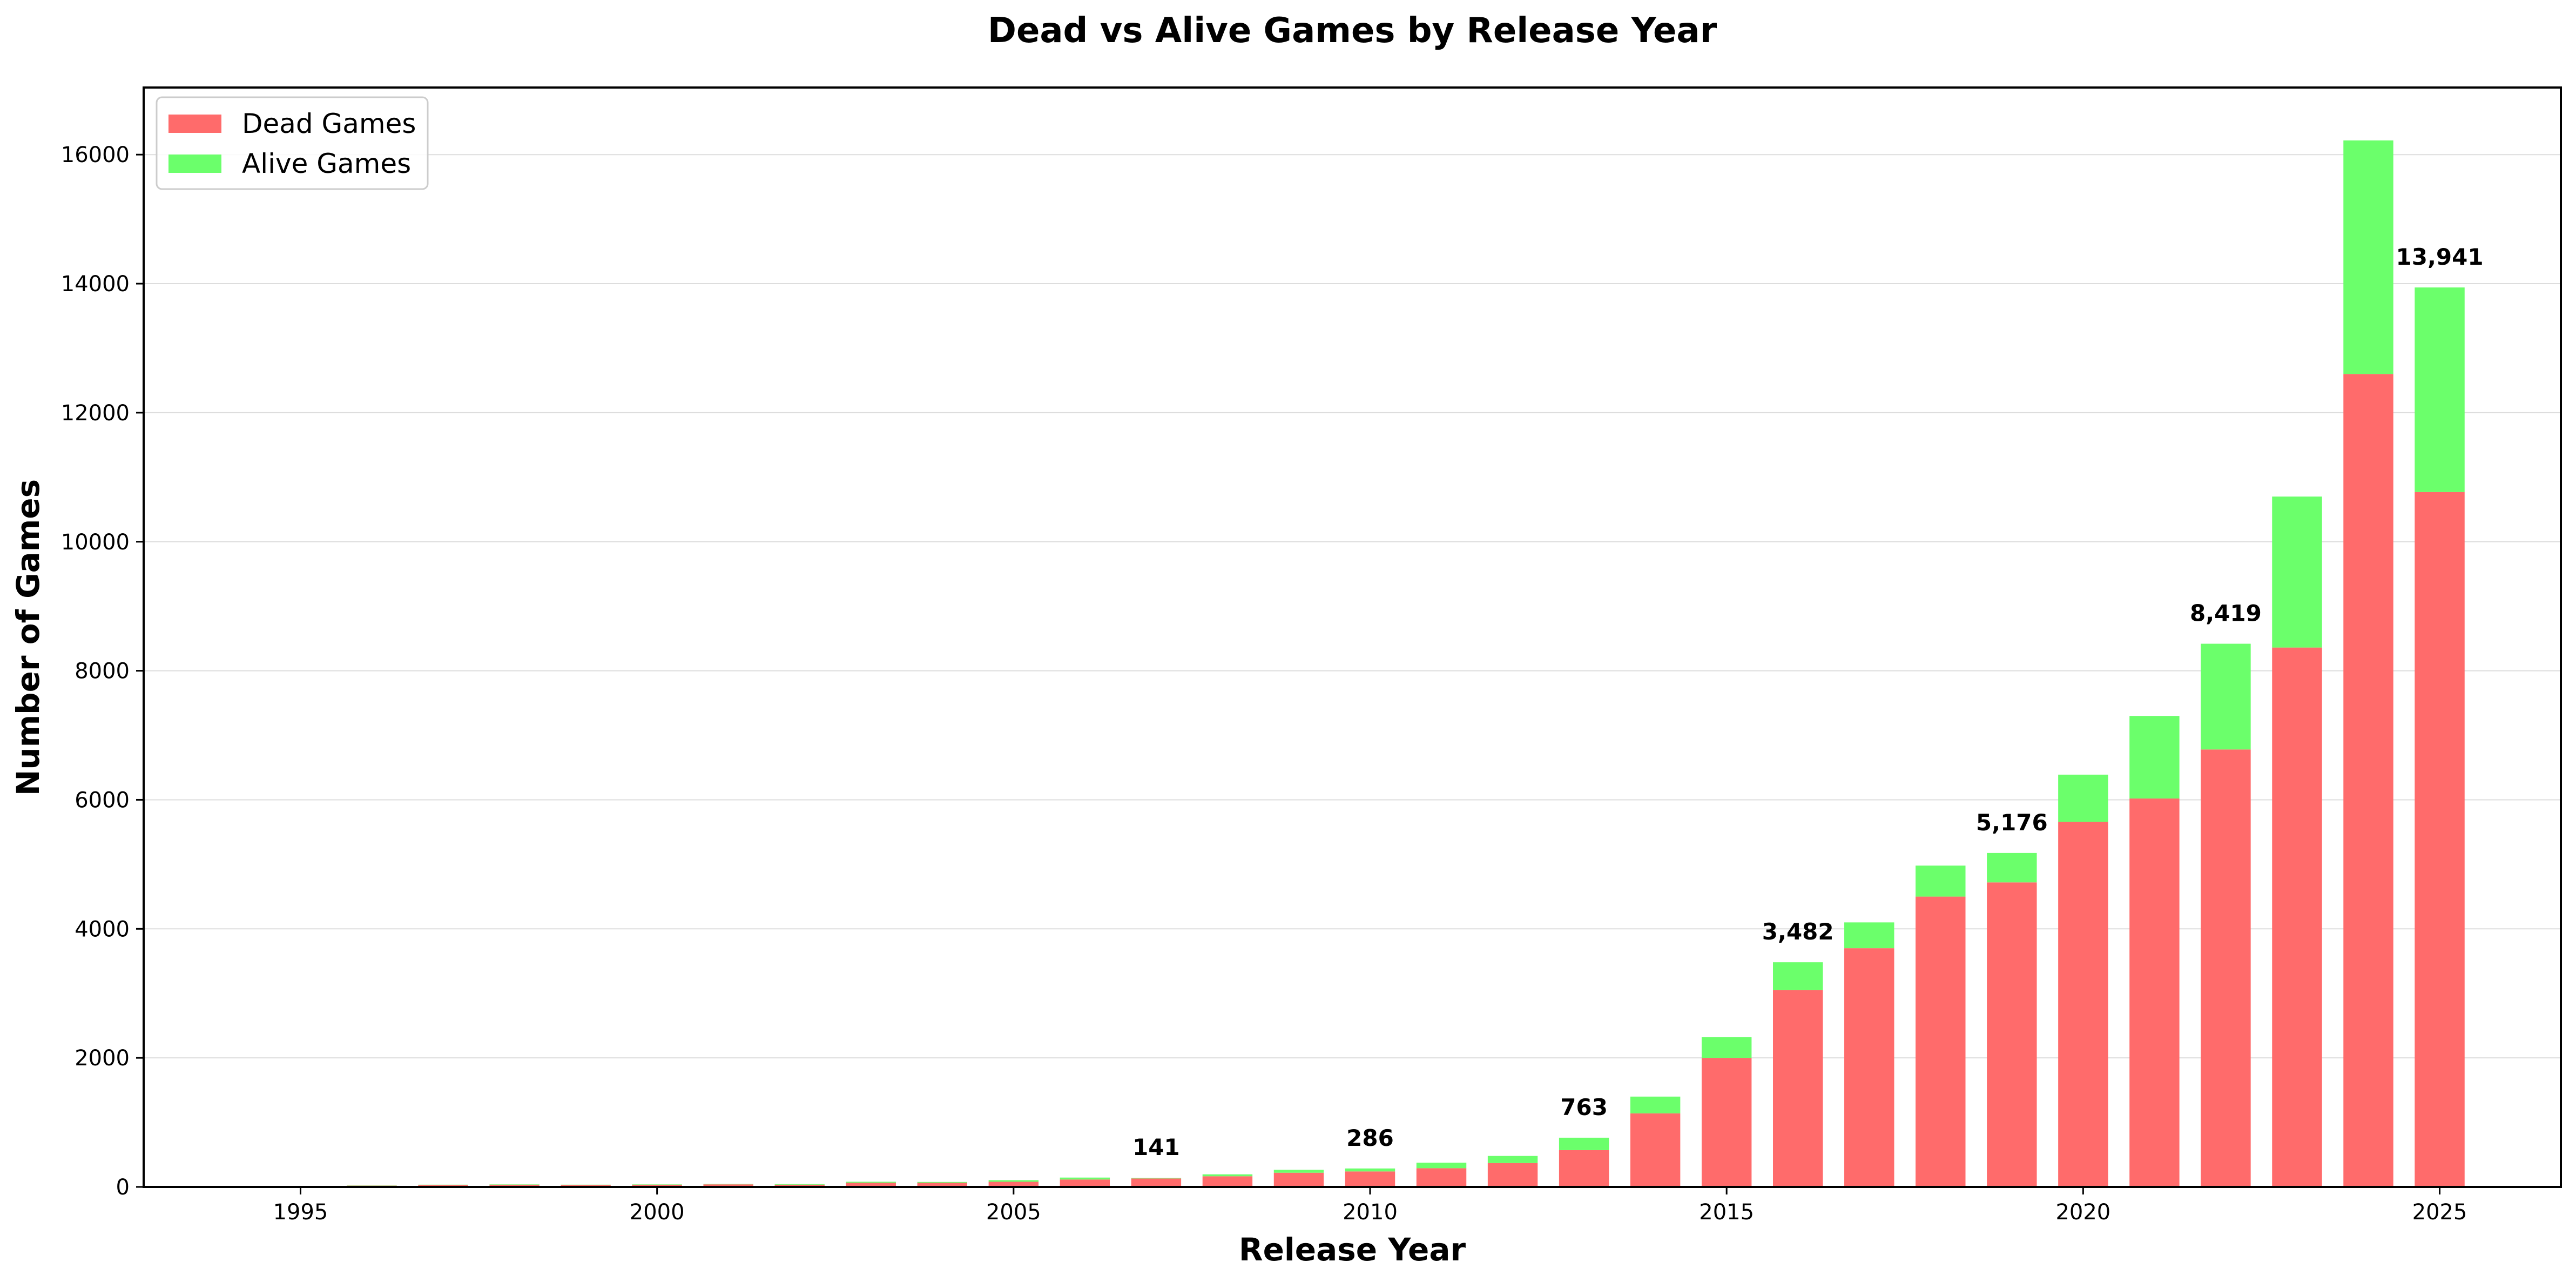  What do you see at coordinates (1869, 1067) in the screenshot?
I see `bar-dead-2017` at bounding box center [1869, 1067].